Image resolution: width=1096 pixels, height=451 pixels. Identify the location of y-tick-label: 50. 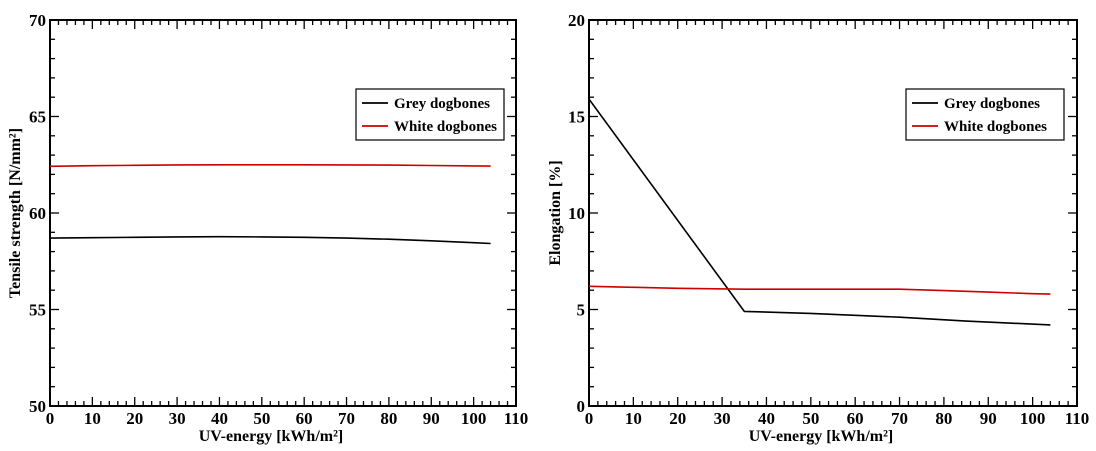
(37, 406).